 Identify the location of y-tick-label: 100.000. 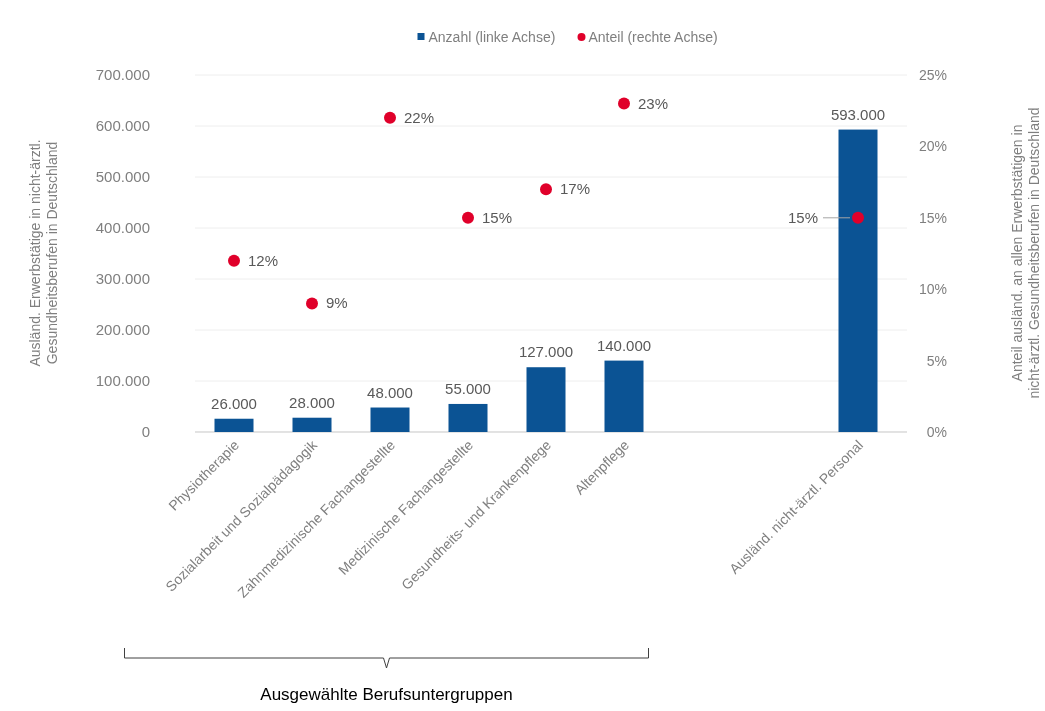
(122, 380).